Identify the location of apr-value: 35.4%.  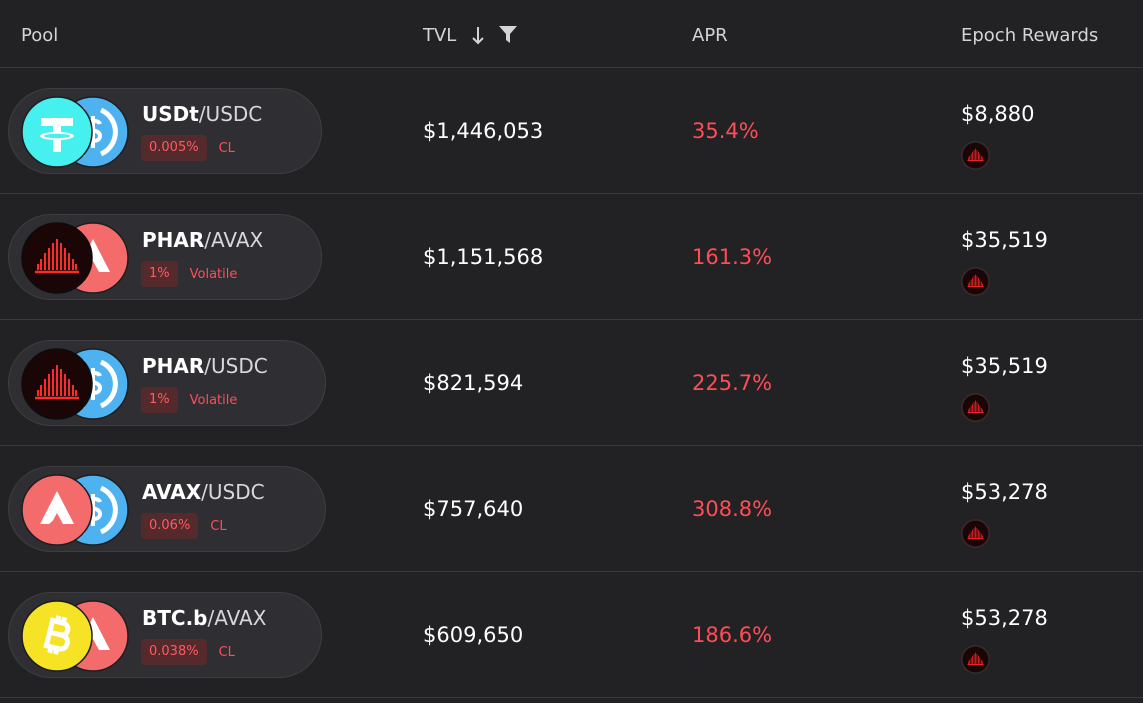
(725, 131).